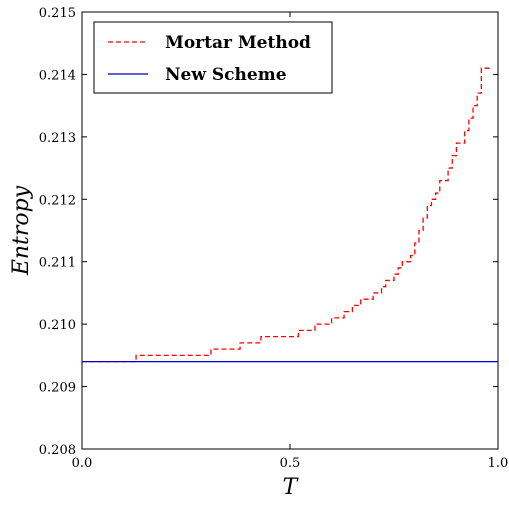 This screenshot has height=505, width=509. What do you see at coordinates (57, 388) in the screenshot?
I see `y-tick-label: 0.209` at bounding box center [57, 388].